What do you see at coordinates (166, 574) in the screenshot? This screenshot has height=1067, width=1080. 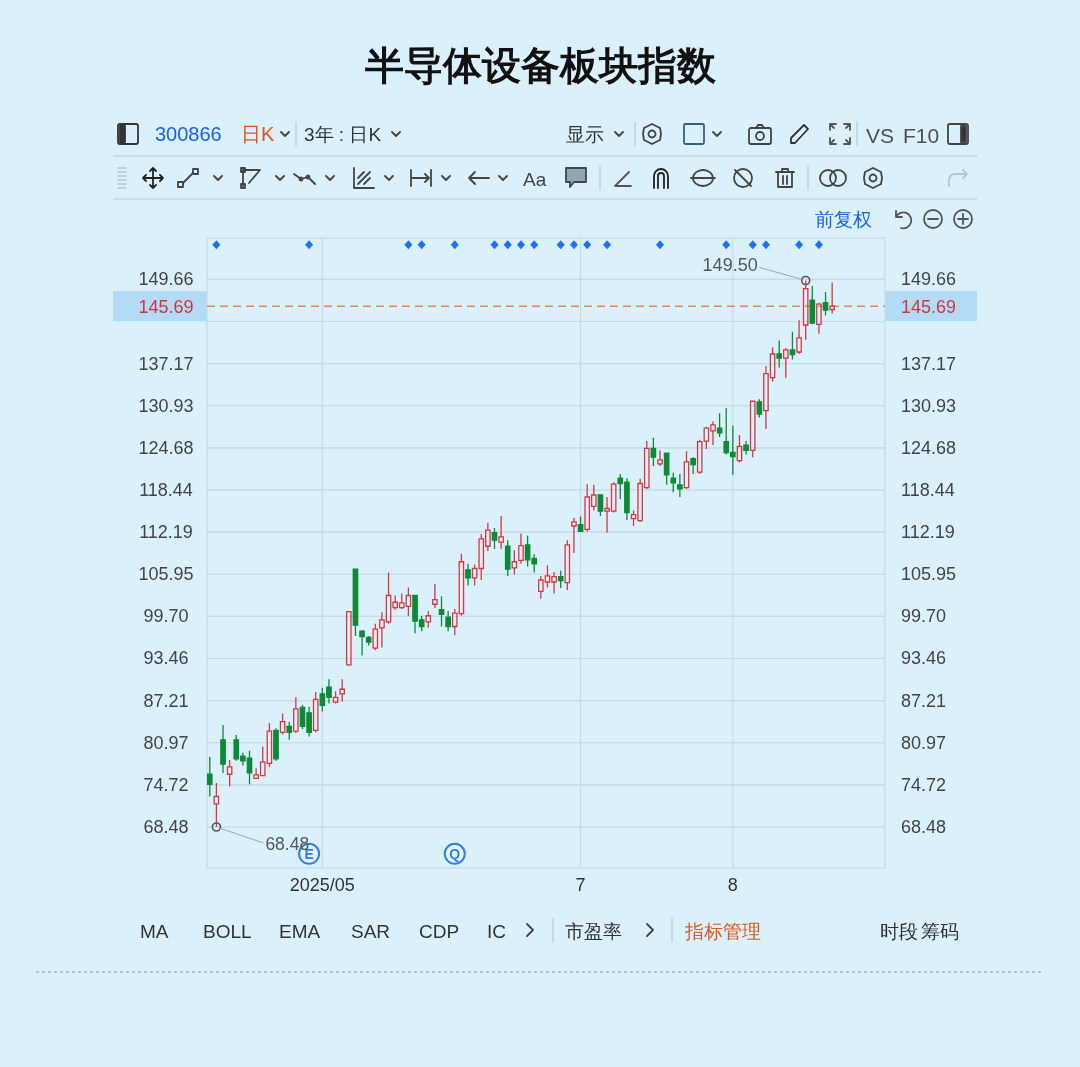 I see `y-tick-label: 105.95` at bounding box center [166, 574].